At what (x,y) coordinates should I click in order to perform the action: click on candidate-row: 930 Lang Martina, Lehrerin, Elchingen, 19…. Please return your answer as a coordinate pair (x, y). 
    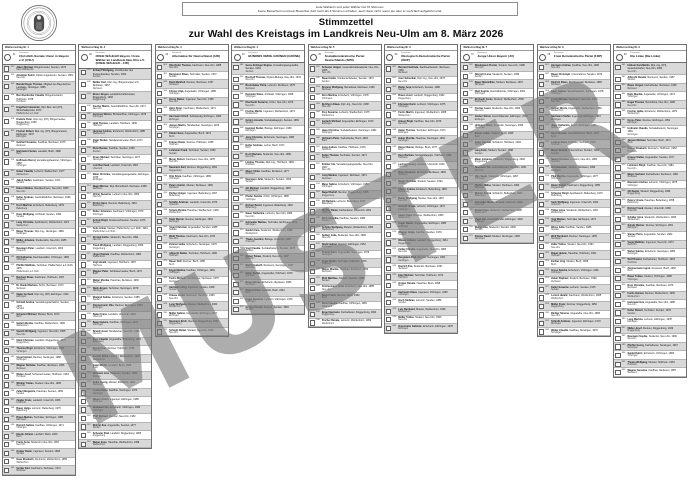
    Looking at the image, I should click on (650, 321).